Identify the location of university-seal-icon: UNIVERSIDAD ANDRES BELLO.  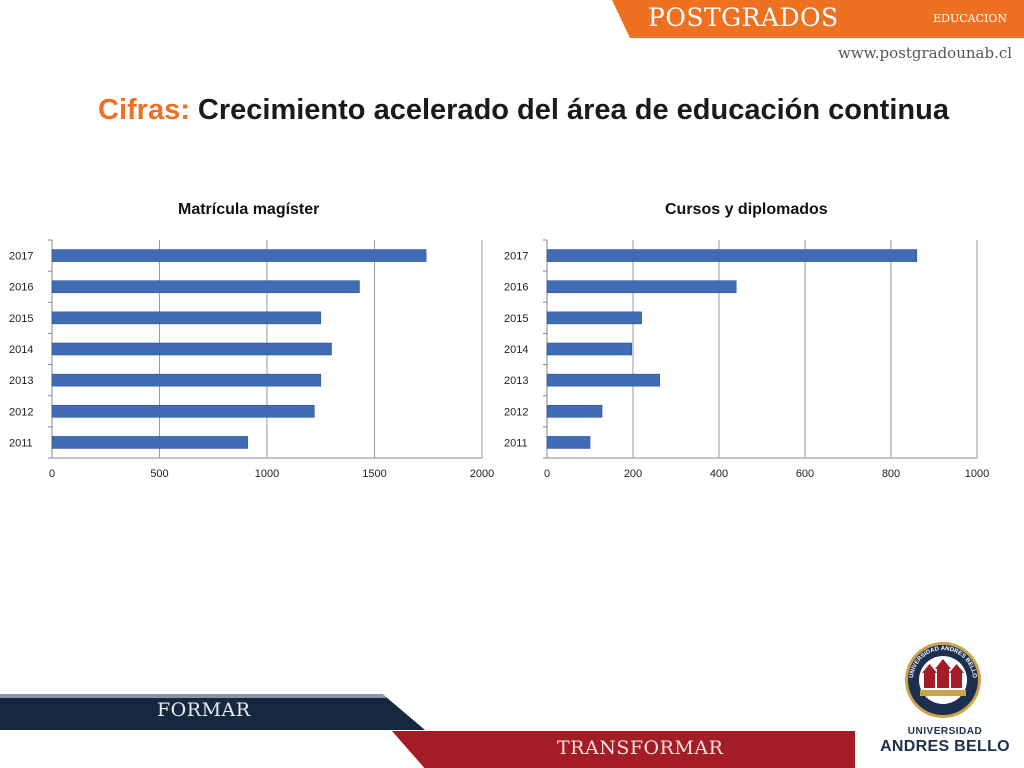
(943, 680).